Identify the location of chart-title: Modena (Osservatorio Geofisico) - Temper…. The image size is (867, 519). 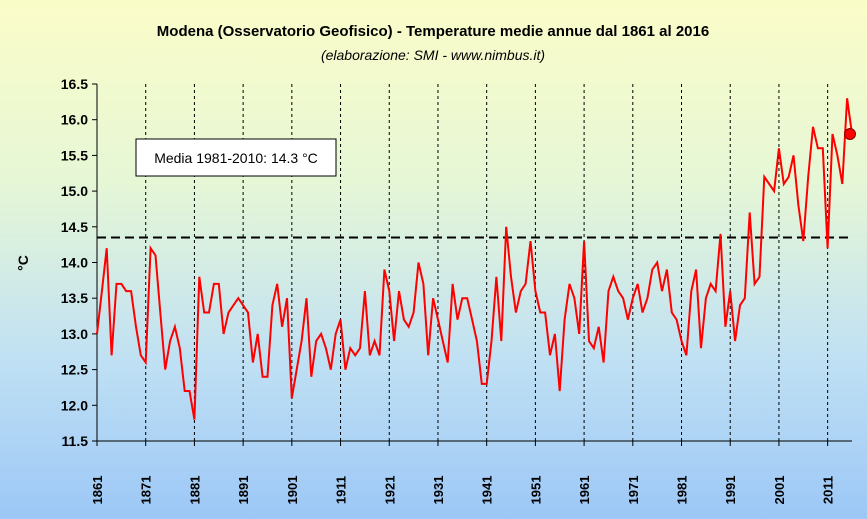
(433, 31).